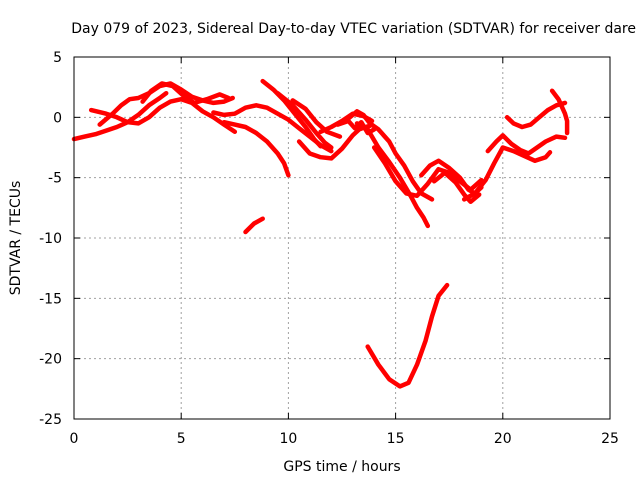  What do you see at coordinates (181, 439) in the screenshot?
I see `x-tick-label: 5` at bounding box center [181, 439].